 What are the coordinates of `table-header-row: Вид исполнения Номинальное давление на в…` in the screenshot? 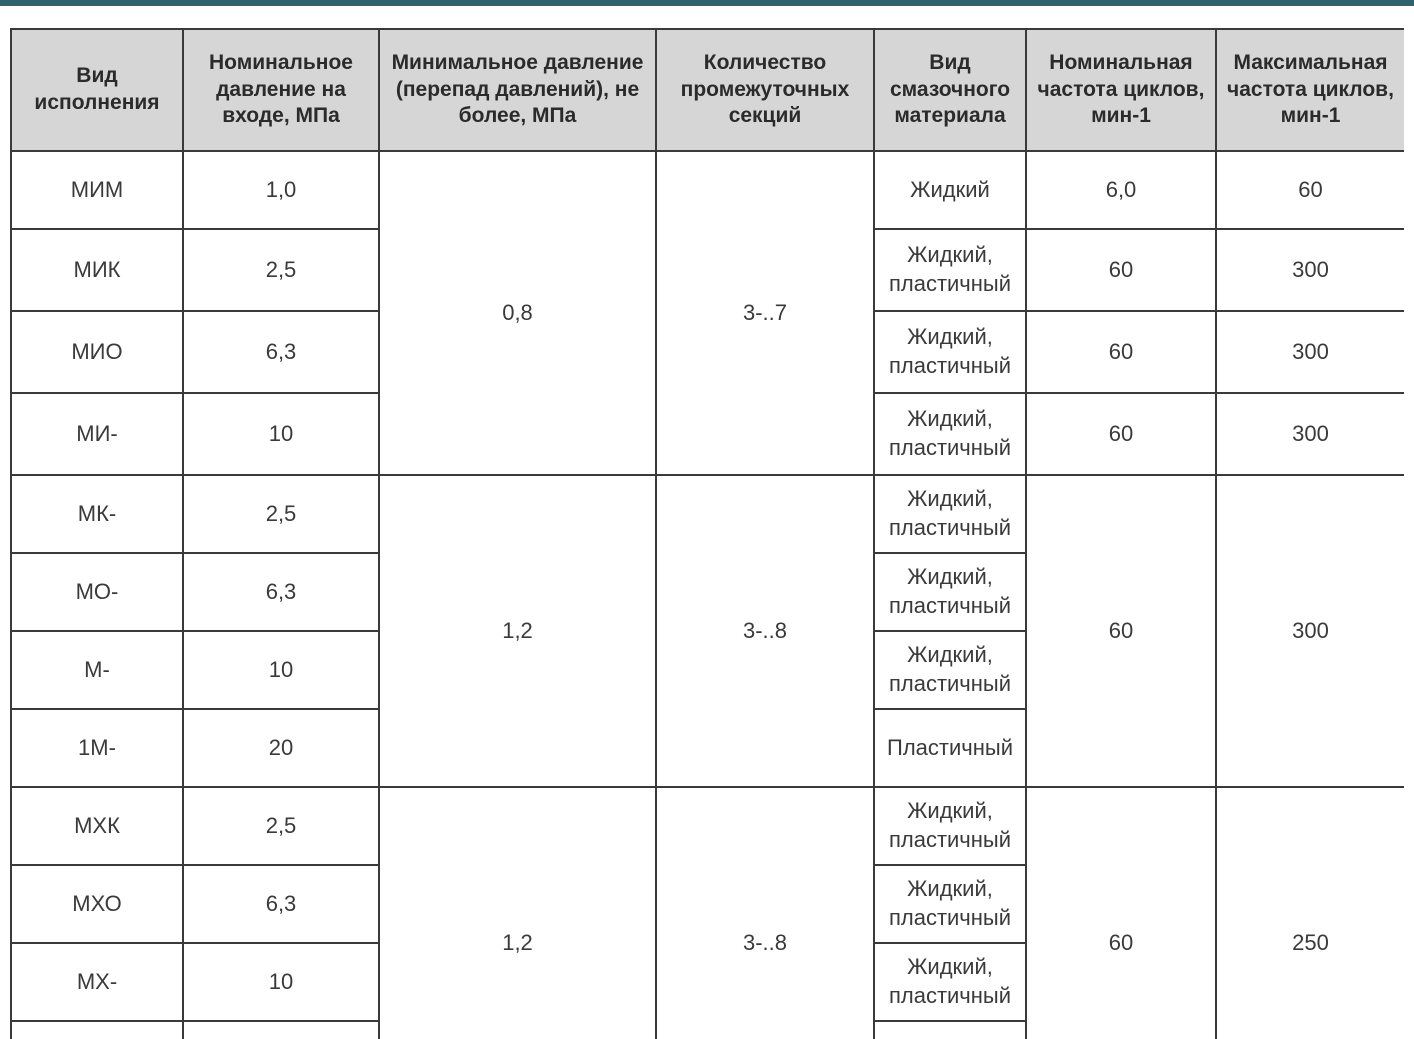 It's located at (707, 90).